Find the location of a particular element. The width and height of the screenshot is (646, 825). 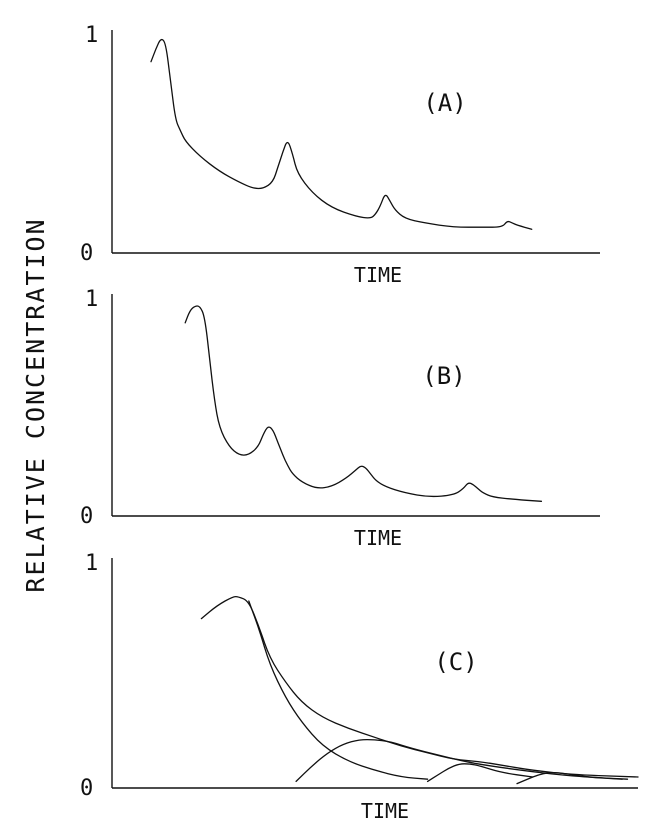

panel-a-y-tick-bottom: 0 is located at coordinates (86, 253).